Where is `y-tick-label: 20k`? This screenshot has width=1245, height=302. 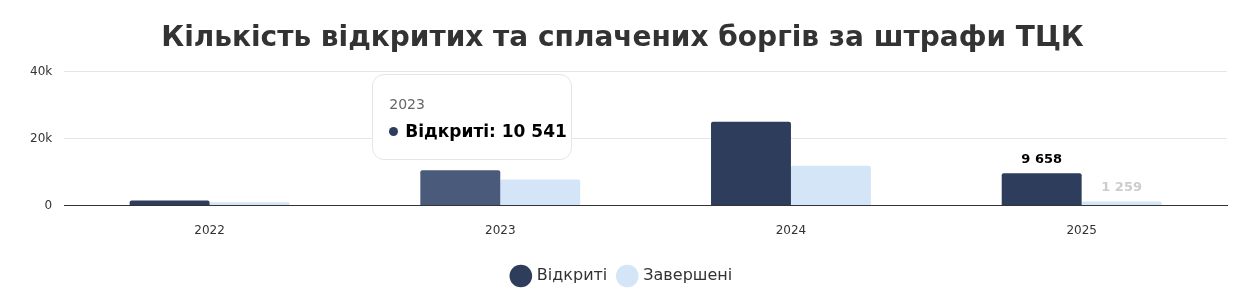
y-tick-label: 20k is located at coordinates (41, 137).